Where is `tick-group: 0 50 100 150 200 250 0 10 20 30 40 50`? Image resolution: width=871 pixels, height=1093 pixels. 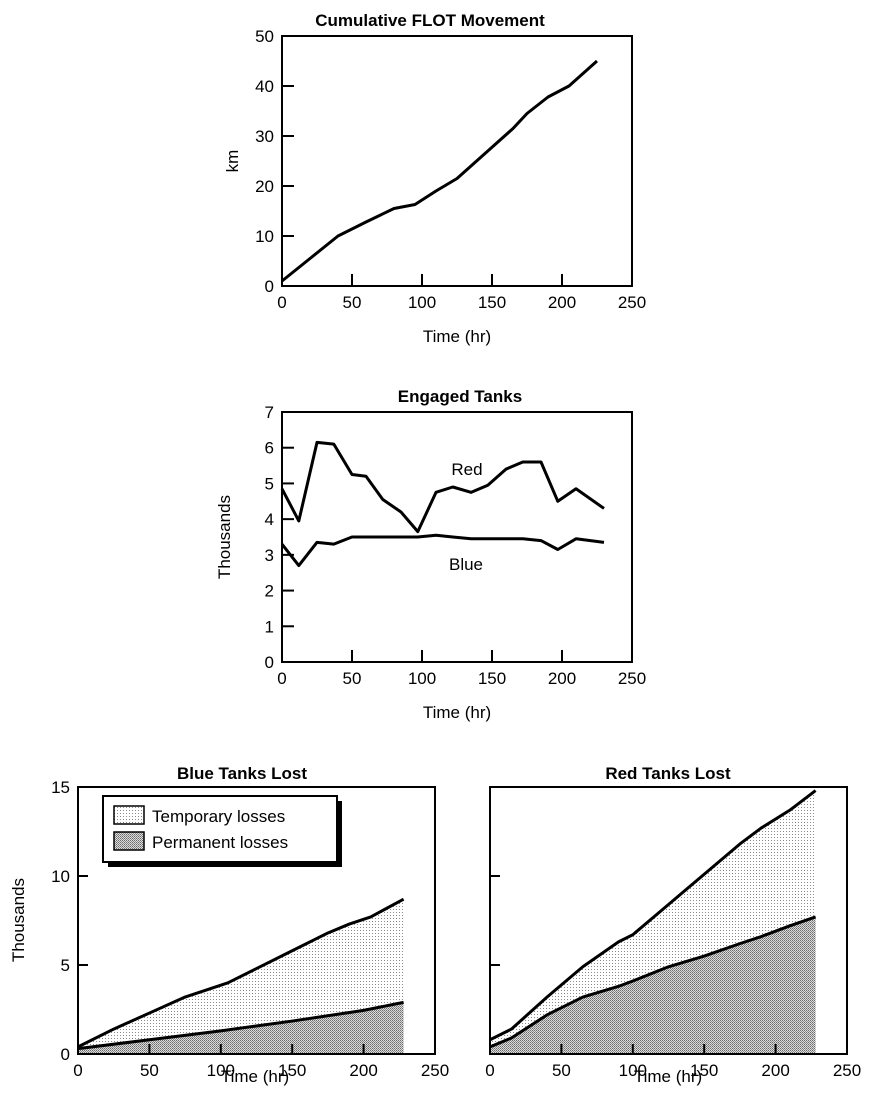
tick-group: 0 50 100 150 200 250 0 10 20 30 40 50 is located at coordinates (450, 169).